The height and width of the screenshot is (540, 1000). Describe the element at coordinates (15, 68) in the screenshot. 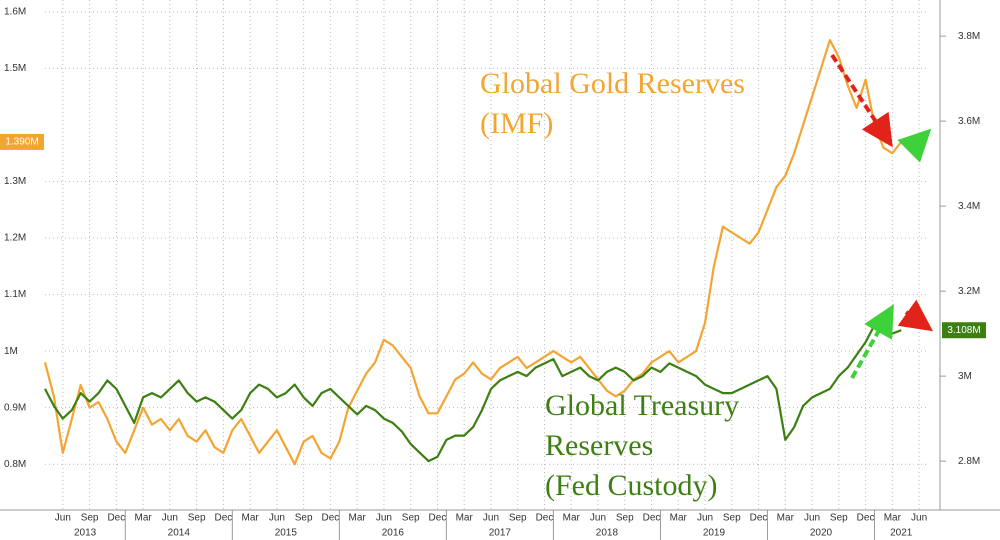

I see `y-tick-label: 1.5M` at that location.